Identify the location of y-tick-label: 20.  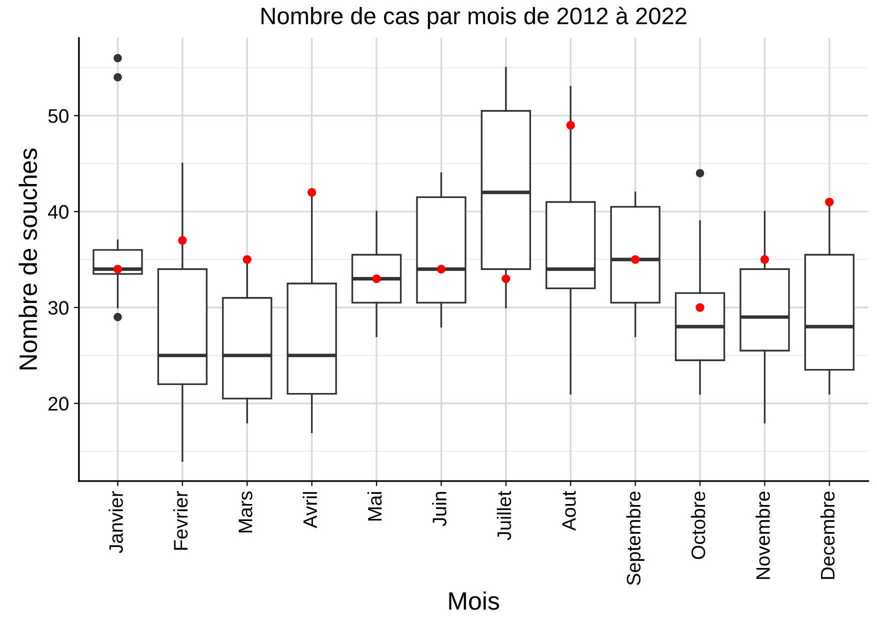
(58, 403).